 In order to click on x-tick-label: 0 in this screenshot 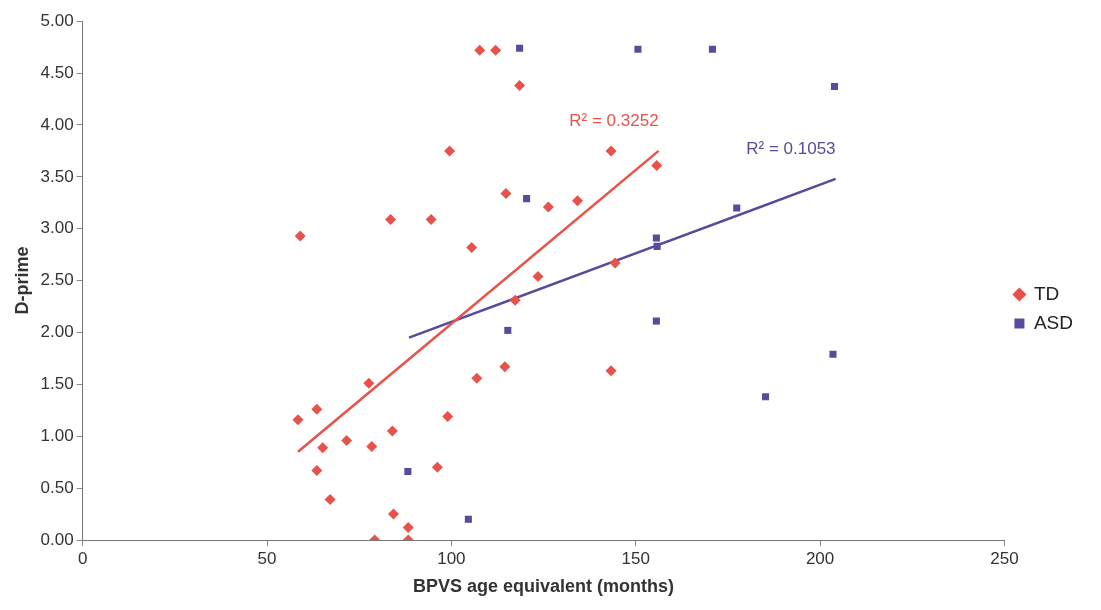, I will do `click(82, 558)`.